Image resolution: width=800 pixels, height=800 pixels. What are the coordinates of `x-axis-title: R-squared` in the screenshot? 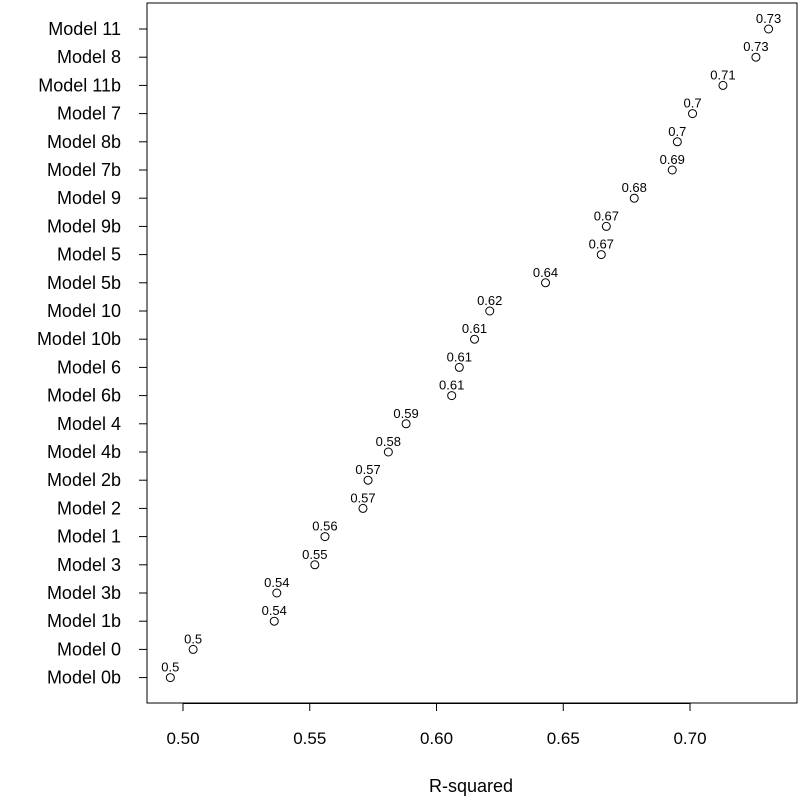 It's located at (471, 786).